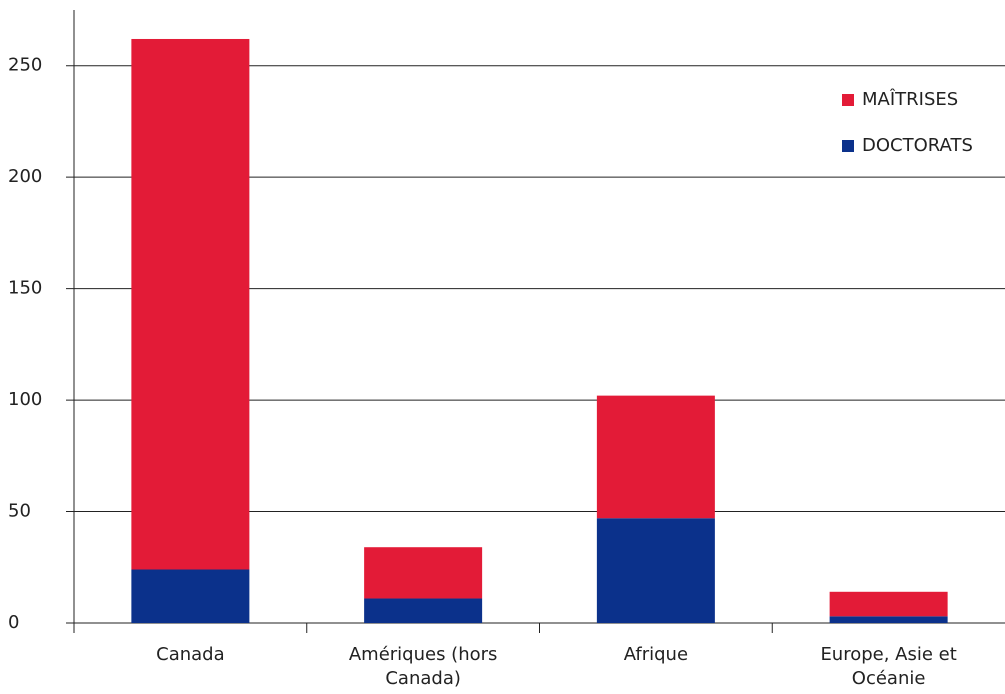  Describe the element at coordinates (423, 666) in the screenshot. I see `x-tick-label: Amériques (hors Canada)` at that location.